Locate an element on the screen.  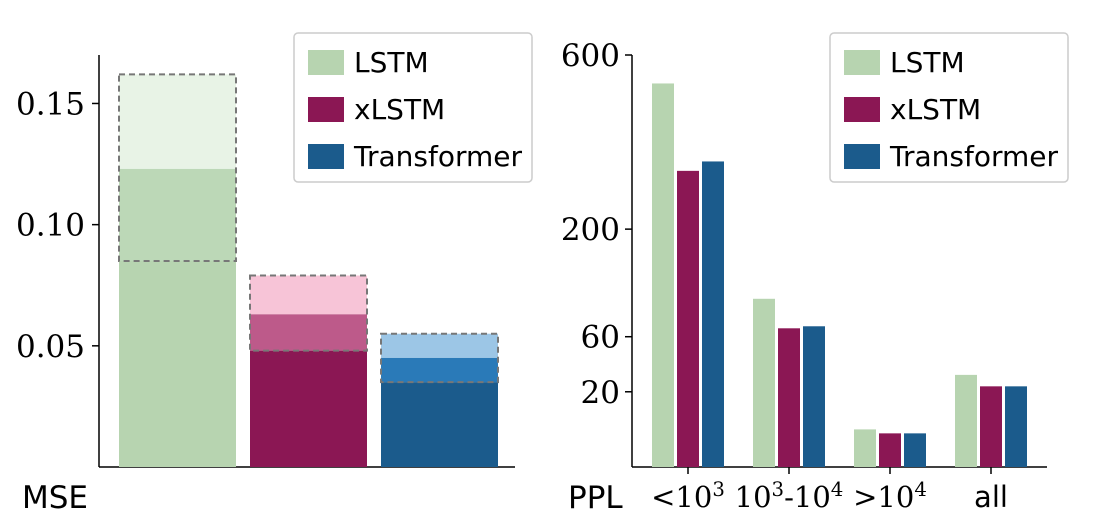
y-tick-label: 200 is located at coordinates (590, 230).